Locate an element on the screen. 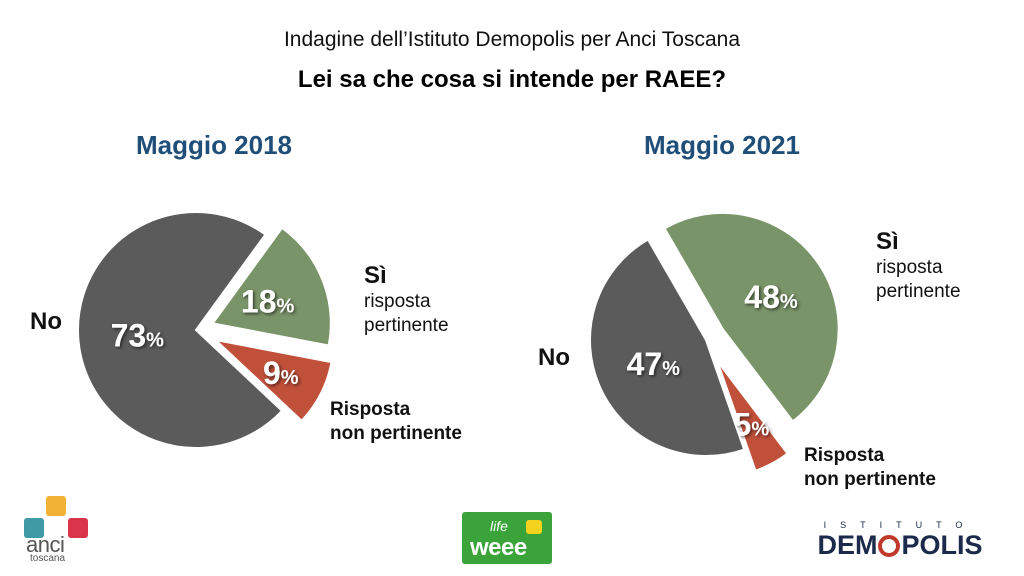 This screenshot has width=1024, height=576. logo-square-red is located at coordinates (78, 528).